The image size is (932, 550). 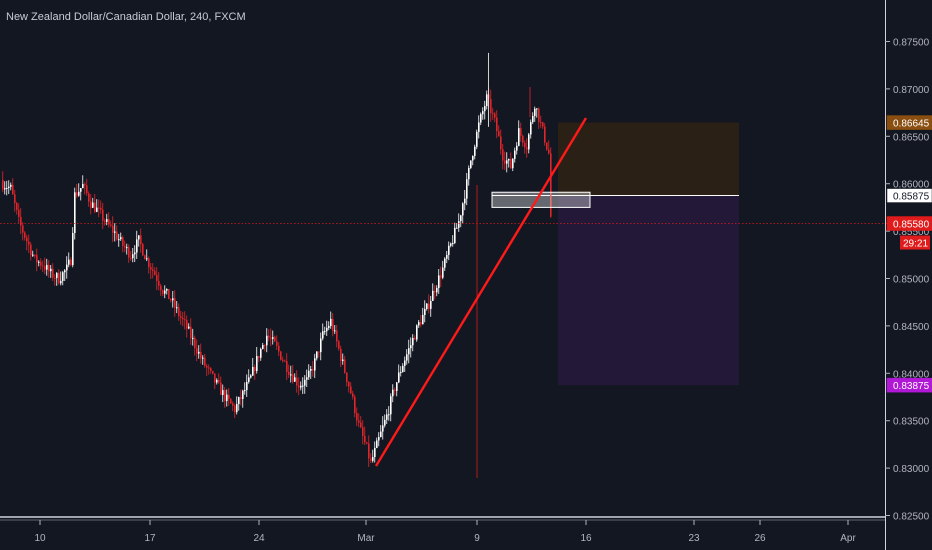 What do you see at coordinates (481, 292) in the screenshot?
I see `trendline` at bounding box center [481, 292].